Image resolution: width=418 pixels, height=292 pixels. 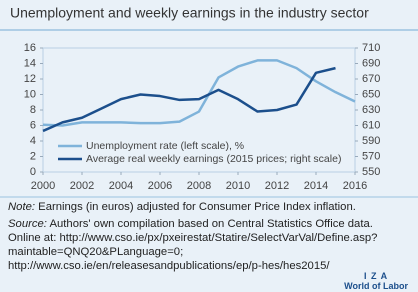 I want to click on legend-label: Unemployment rate (left scale), %, so click(x=165, y=146).